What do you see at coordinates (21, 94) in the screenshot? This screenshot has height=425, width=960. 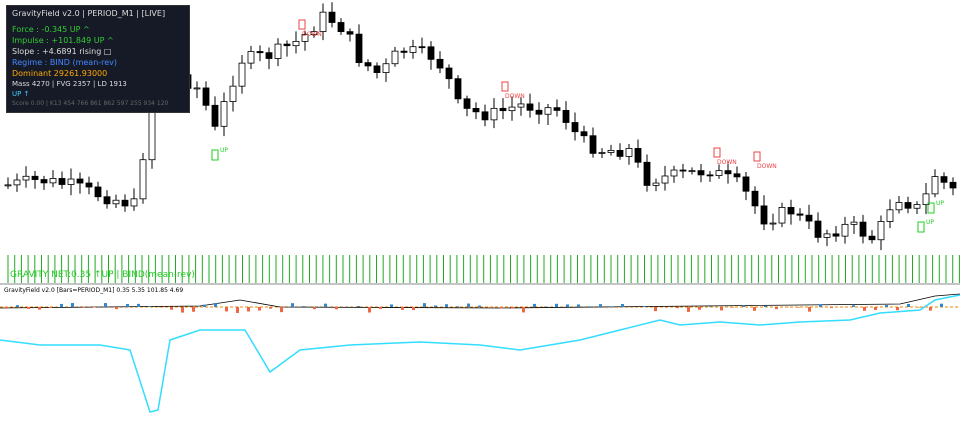 I see `panel-line: UP ↑` at bounding box center [21, 94].